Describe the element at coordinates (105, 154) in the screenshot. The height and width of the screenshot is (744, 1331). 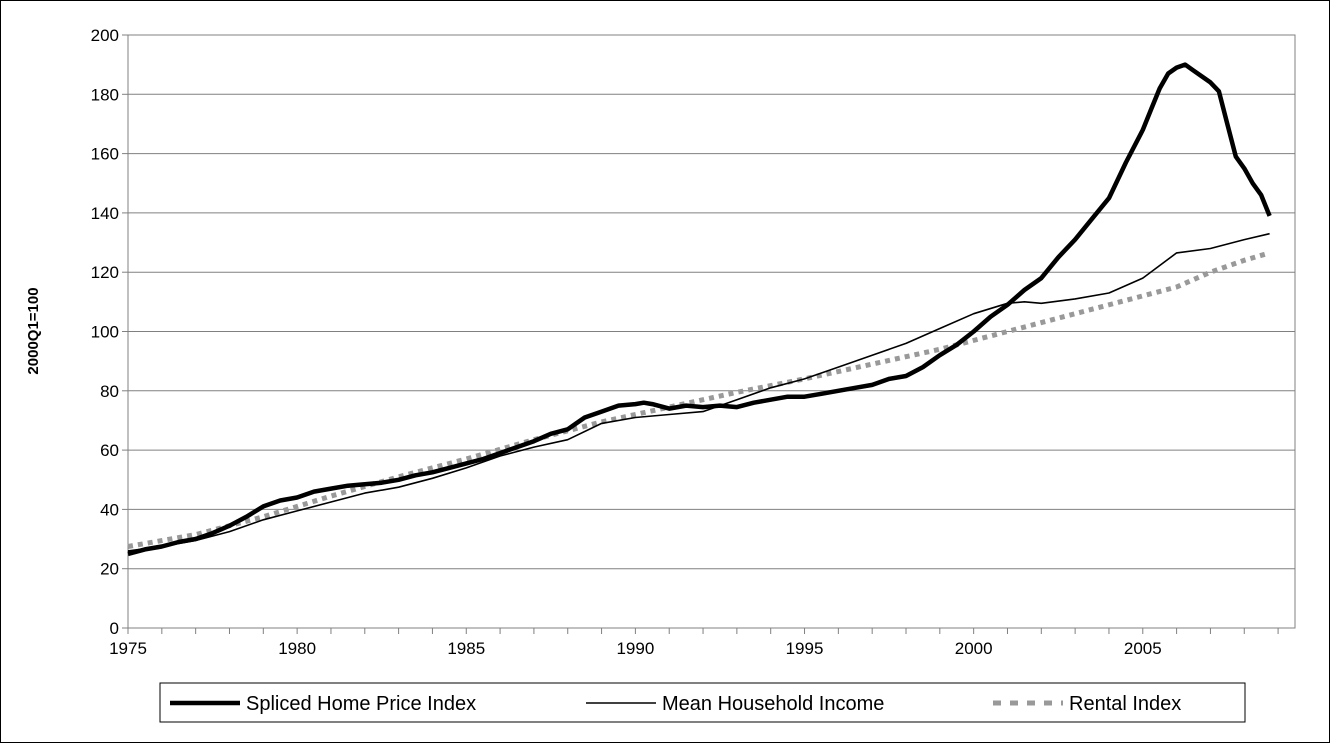
I see `y-tick-label: 160` at that location.